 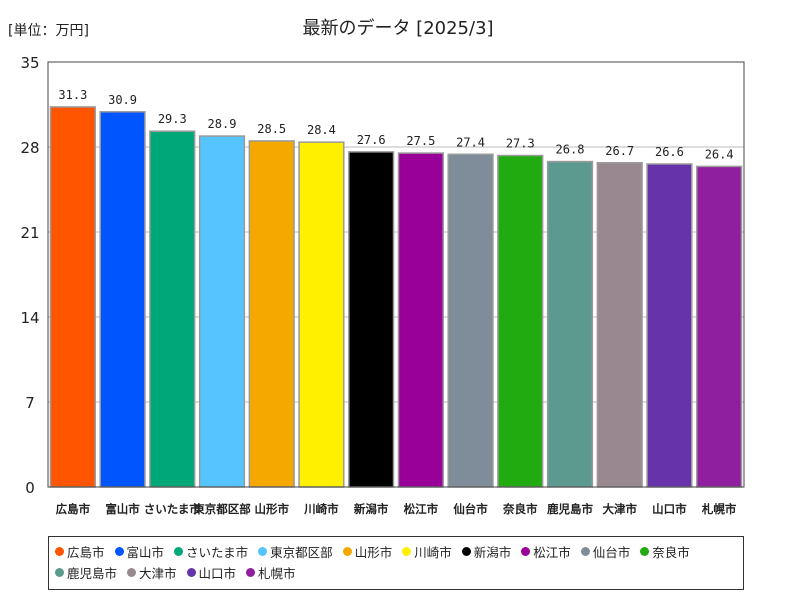 I want to click on chart-title: 最新のデータ [2025/3], so click(x=397, y=28).